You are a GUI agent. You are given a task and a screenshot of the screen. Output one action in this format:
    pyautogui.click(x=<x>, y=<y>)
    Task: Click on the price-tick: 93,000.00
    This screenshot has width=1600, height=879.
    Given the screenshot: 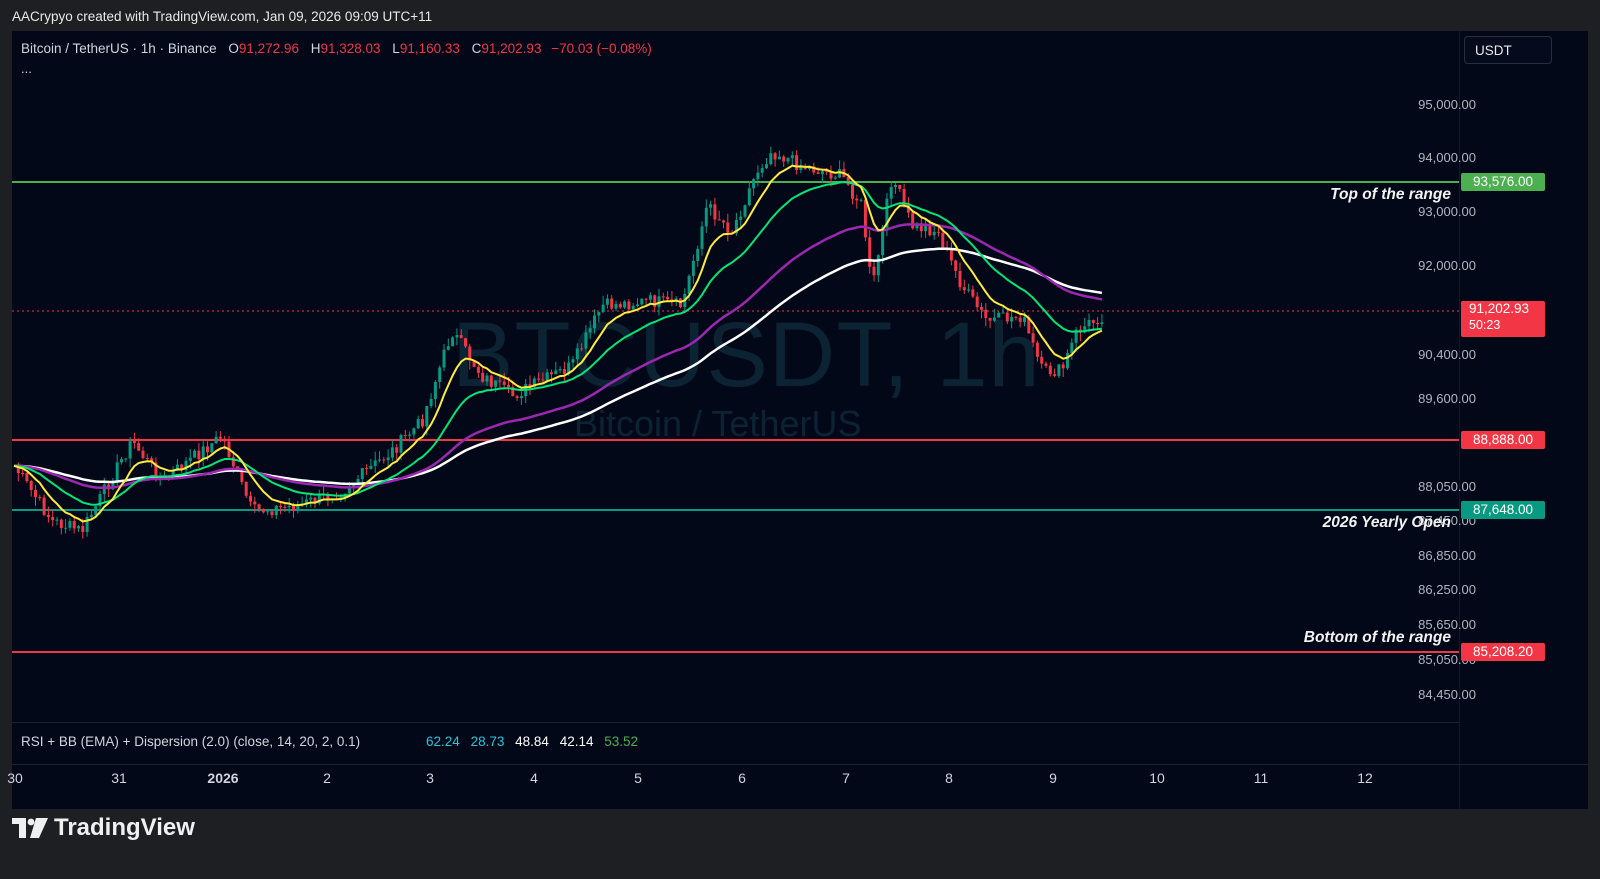 What is the action you would take?
    pyautogui.click(x=1447, y=211)
    